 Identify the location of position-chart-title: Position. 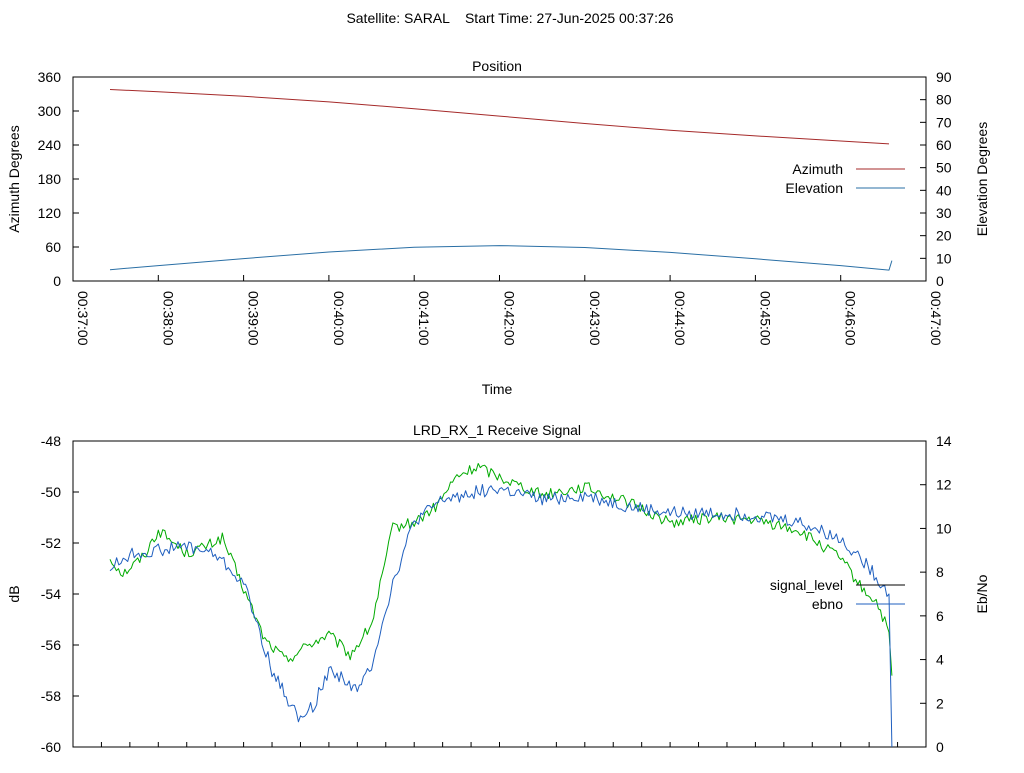
(497, 66).